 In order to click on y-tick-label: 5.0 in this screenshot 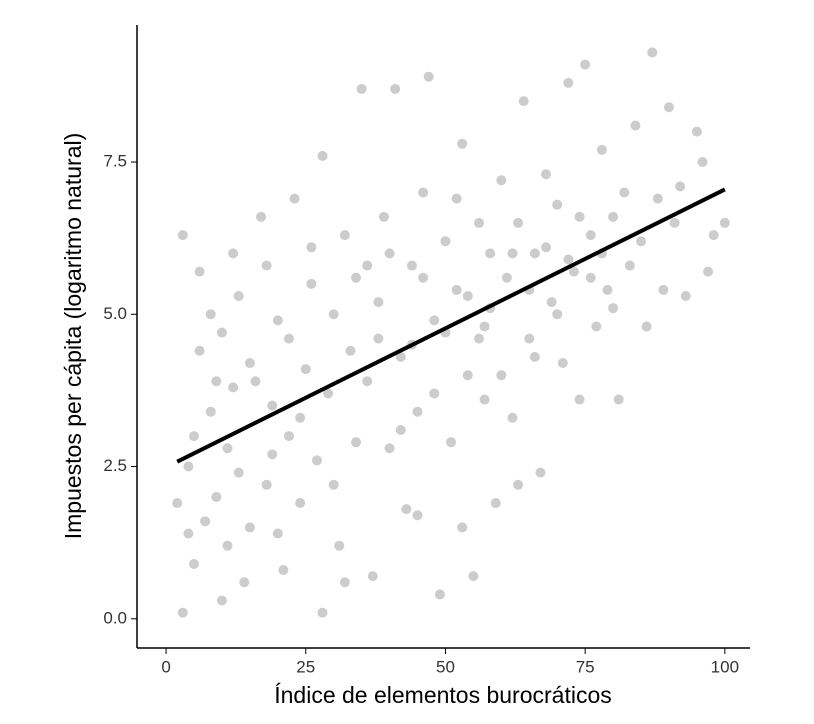, I will do `click(115, 313)`.